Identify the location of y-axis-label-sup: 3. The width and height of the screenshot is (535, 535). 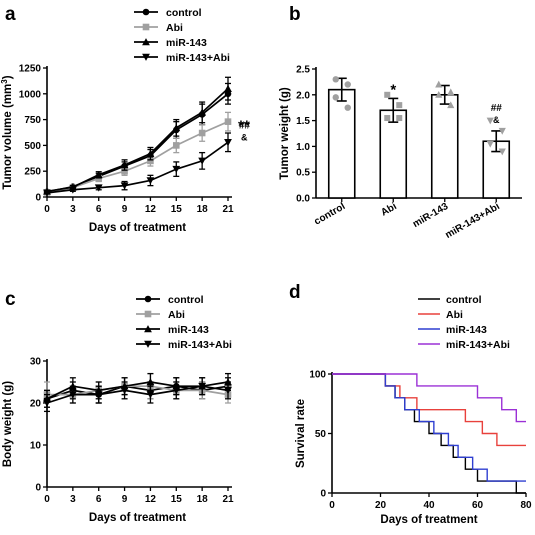
(4, 81).